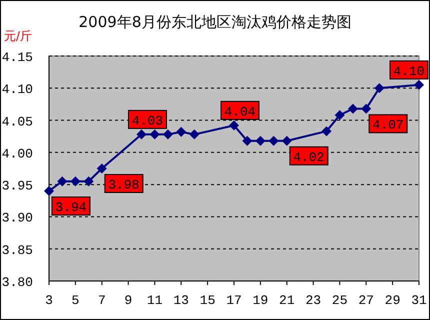 The image size is (430, 320). I want to click on y-tick-label: 4.15, so click(17, 57).